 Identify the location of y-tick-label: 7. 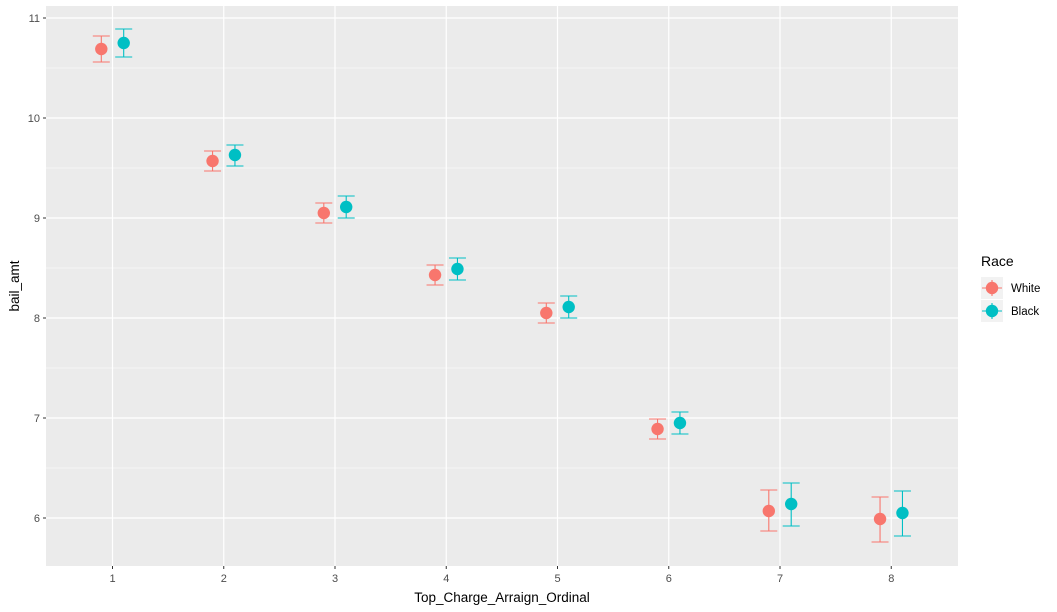
(37, 419).